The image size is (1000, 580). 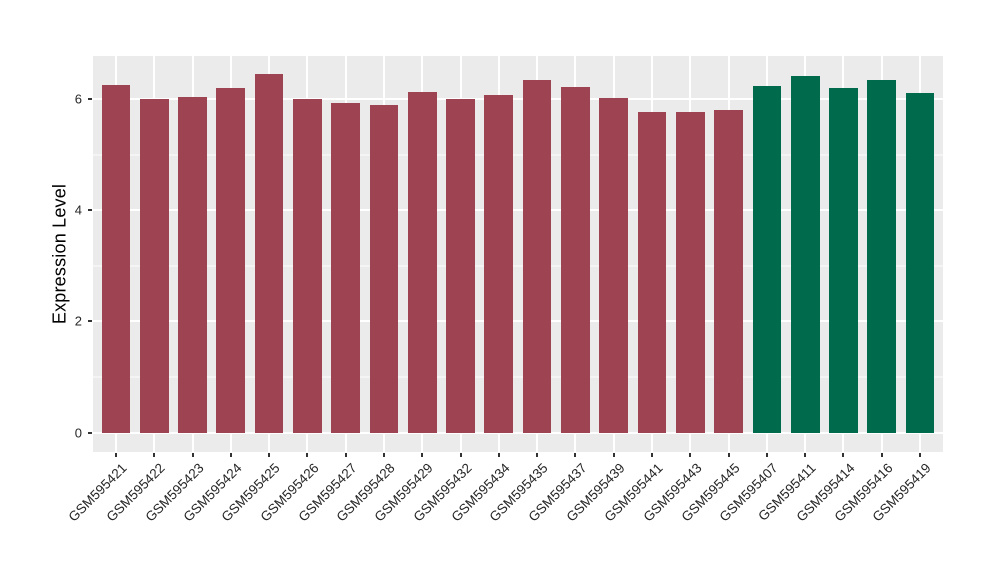 What do you see at coordinates (78, 433) in the screenshot?
I see `y-tick-label: 0` at bounding box center [78, 433].